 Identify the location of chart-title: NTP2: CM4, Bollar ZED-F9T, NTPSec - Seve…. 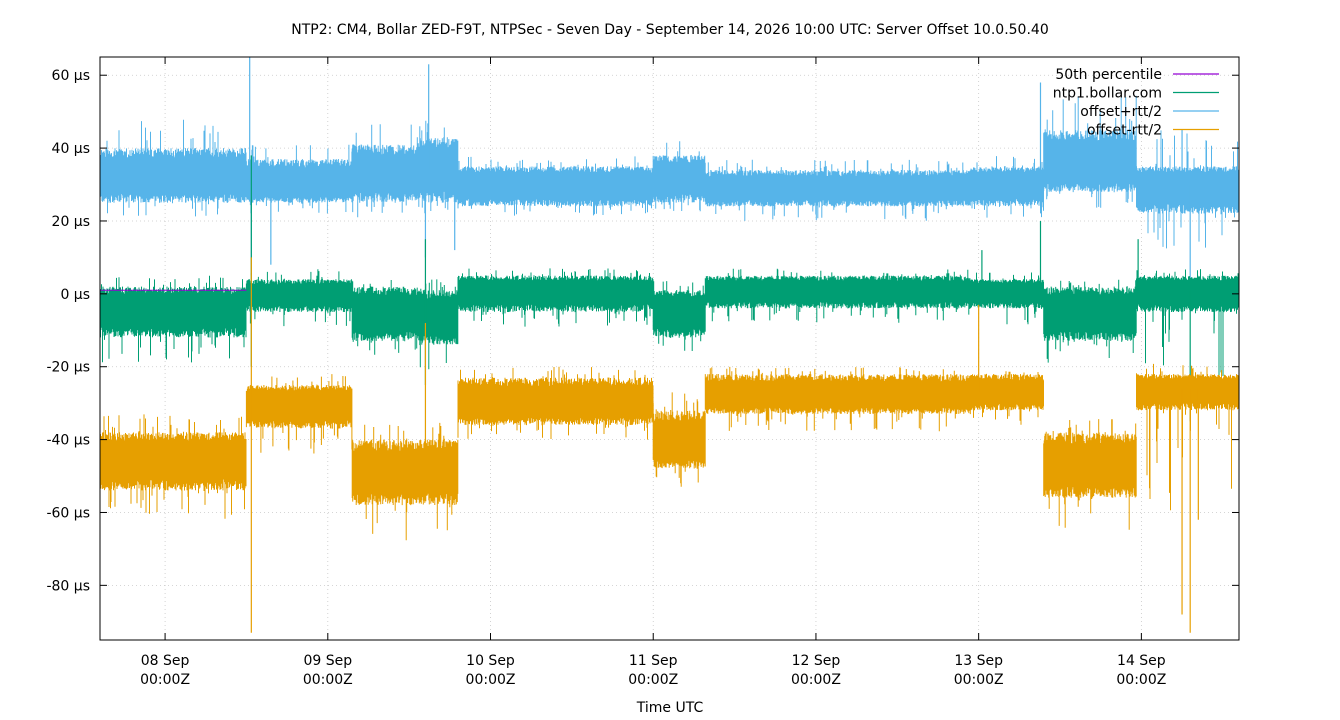
(669, 30).